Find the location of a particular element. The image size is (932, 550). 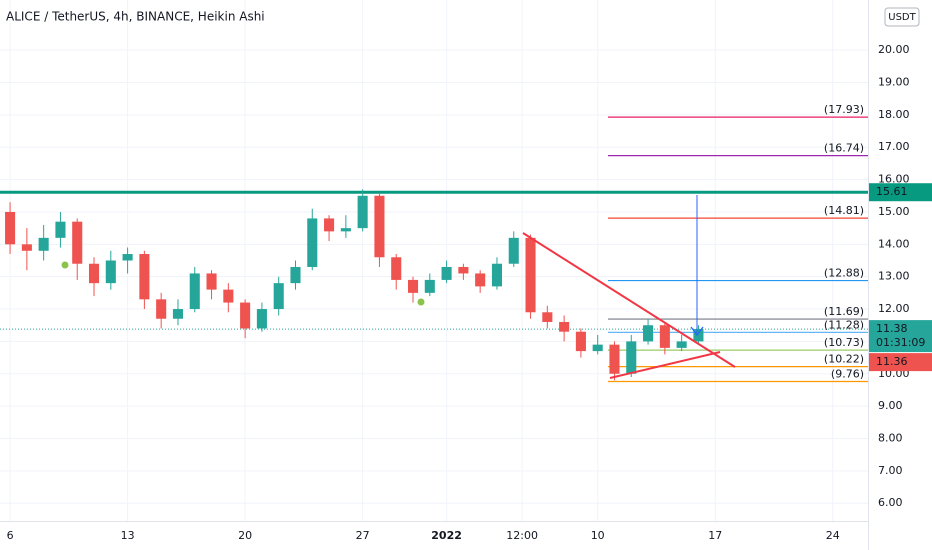

ask-price: 11.36 is located at coordinates (892, 361).